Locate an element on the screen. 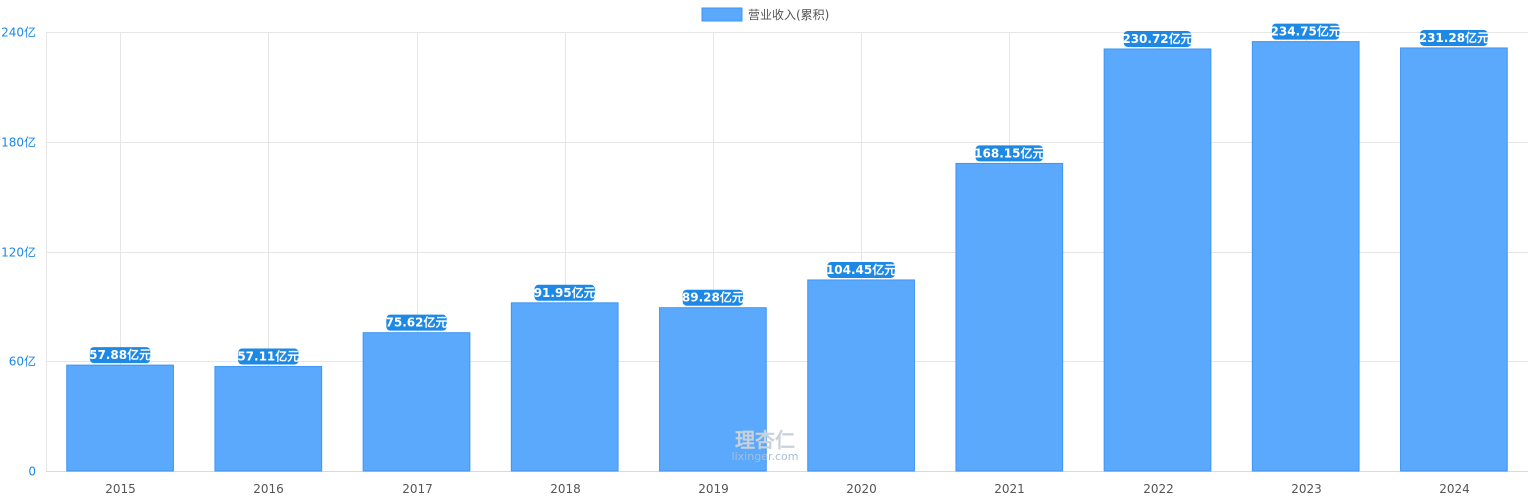 The width and height of the screenshot is (1530, 500). watermark: 理杏仁 lixinger.com is located at coordinates (765, 445).